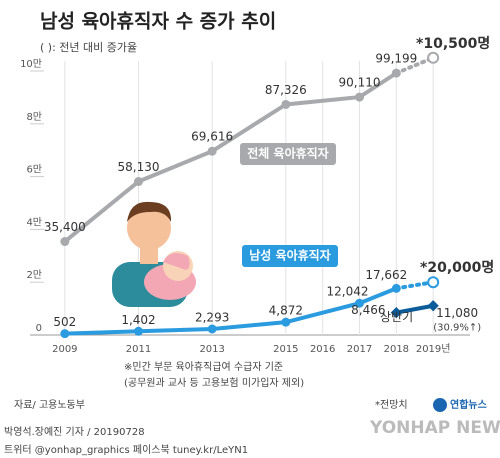 This screenshot has width=500, height=458. I want to click on brand: 연합뉴스, so click(468, 404).